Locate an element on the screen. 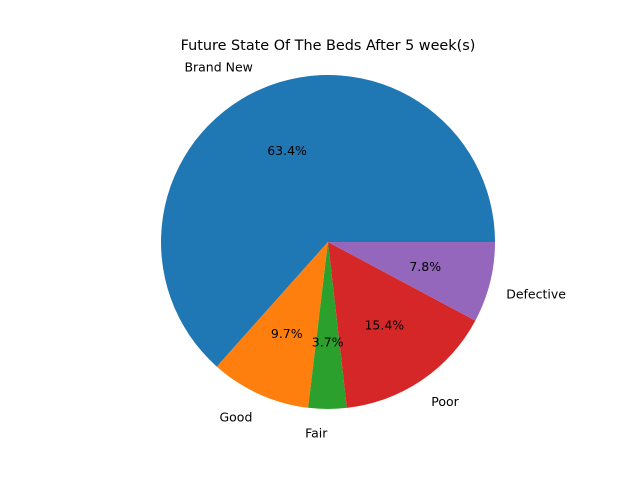  pct-label-good: 9.7% is located at coordinates (287, 333).